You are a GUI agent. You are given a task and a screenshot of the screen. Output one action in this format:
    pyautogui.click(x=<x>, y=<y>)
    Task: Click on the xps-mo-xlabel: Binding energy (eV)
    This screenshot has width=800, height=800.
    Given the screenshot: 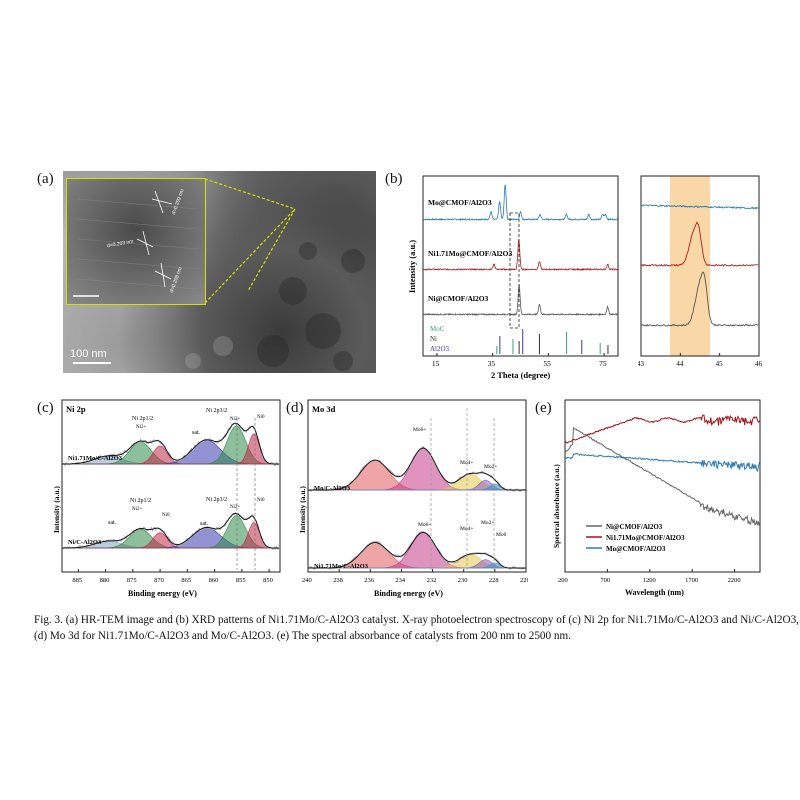 What is the action you would take?
    pyautogui.click(x=408, y=593)
    